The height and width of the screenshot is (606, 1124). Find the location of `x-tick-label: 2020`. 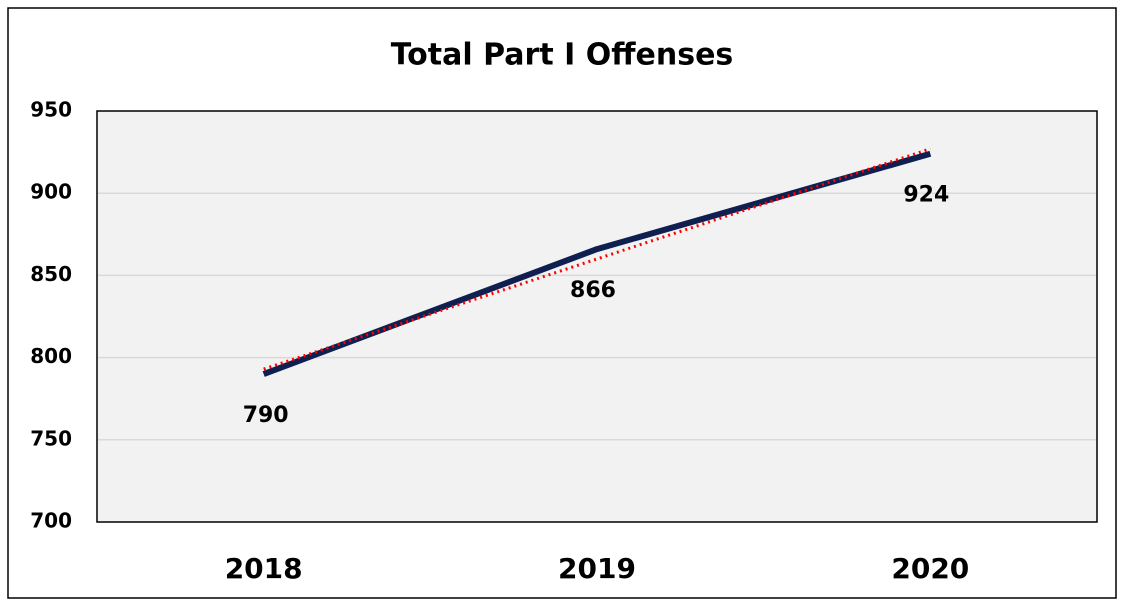

x-tick-label: 2020 is located at coordinates (930, 568).